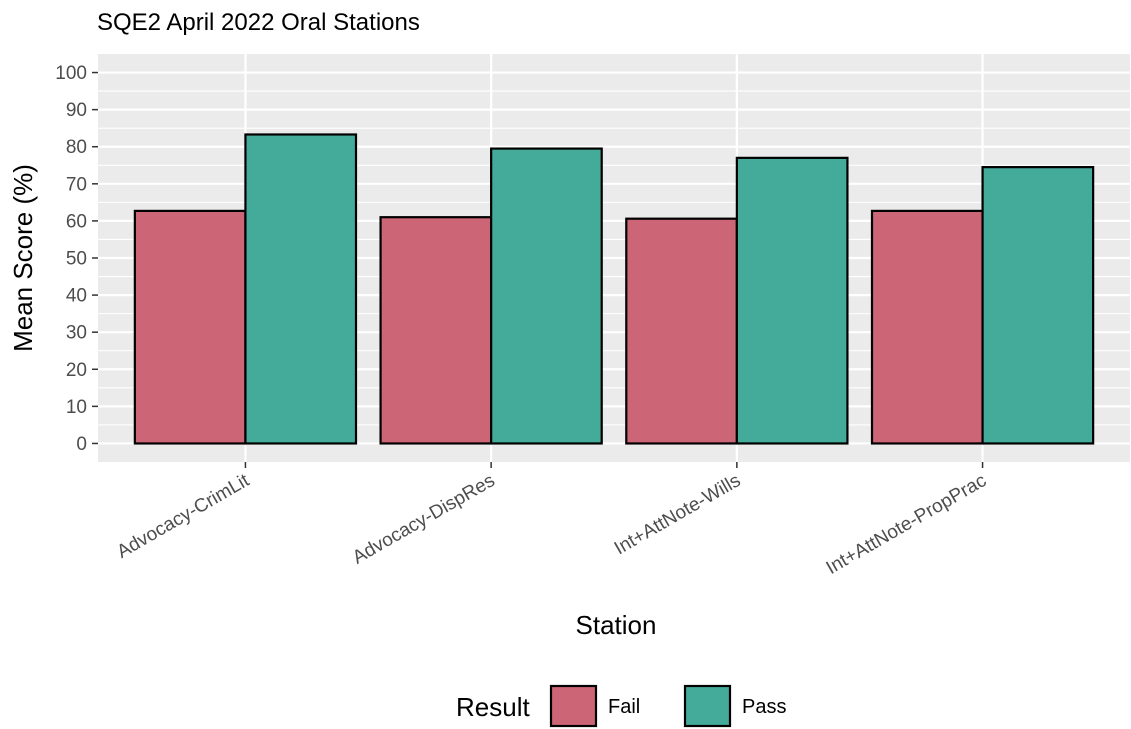 This screenshot has width=1131, height=729. I want to click on y-tick-label: 0, so click(81, 444).